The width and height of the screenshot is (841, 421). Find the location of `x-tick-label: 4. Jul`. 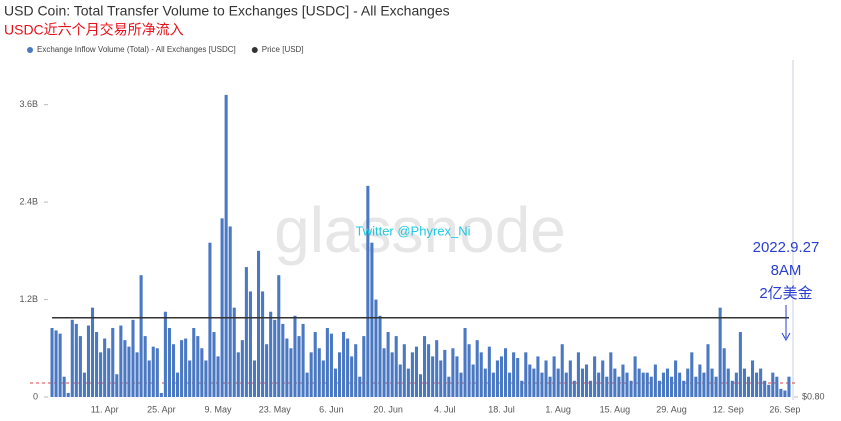

x-tick-label: 4. Jul is located at coordinates (445, 409).